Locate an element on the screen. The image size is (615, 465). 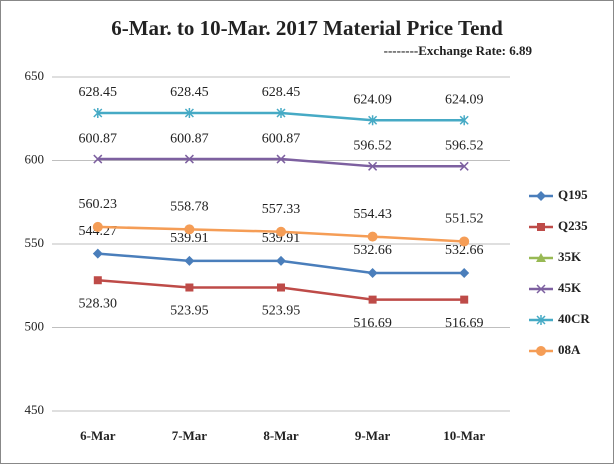
legend-label: 45K is located at coordinates (570, 287).